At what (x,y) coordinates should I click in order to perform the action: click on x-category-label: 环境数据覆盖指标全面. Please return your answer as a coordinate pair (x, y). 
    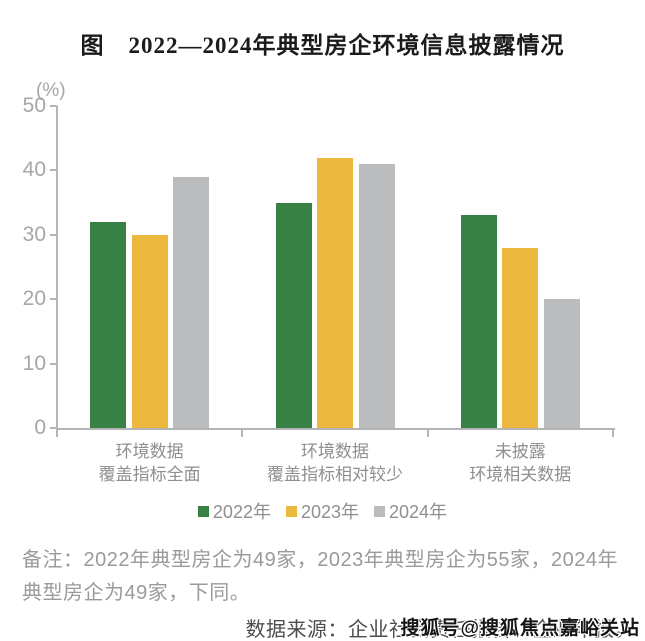
    Looking at the image, I should click on (149, 463).